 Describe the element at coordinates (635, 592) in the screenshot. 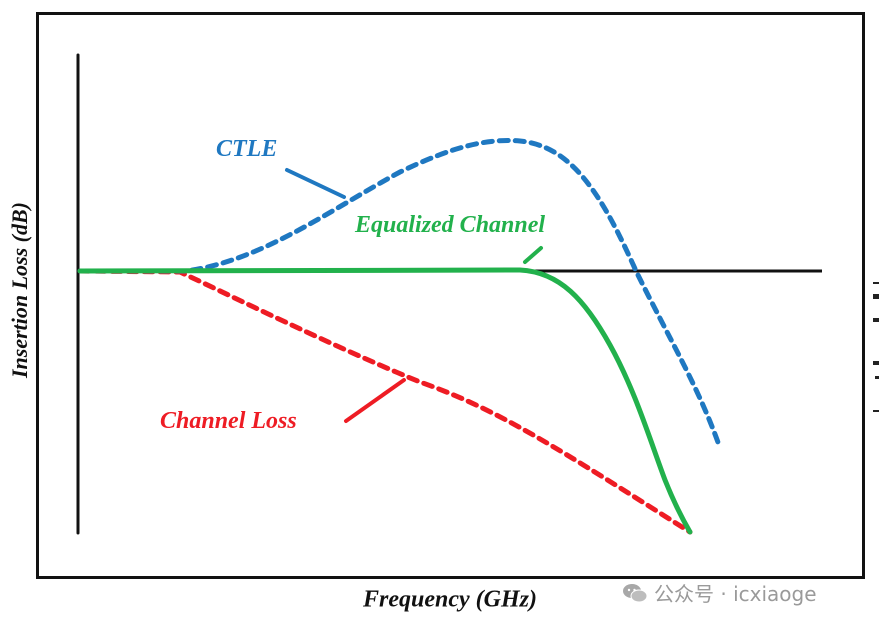

I see `wechat-icon` at that location.